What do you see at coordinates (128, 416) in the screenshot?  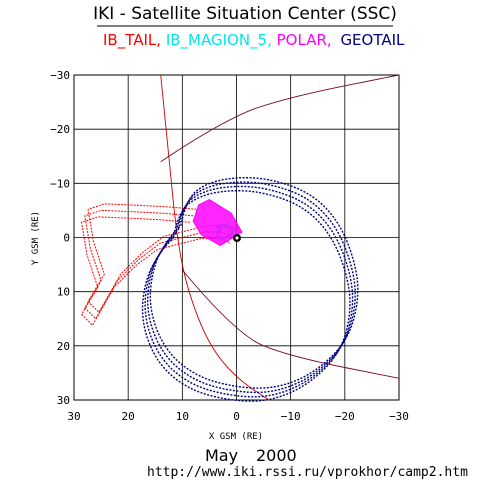 I see `x-tick-label: 20` at bounding box center [128, 416].